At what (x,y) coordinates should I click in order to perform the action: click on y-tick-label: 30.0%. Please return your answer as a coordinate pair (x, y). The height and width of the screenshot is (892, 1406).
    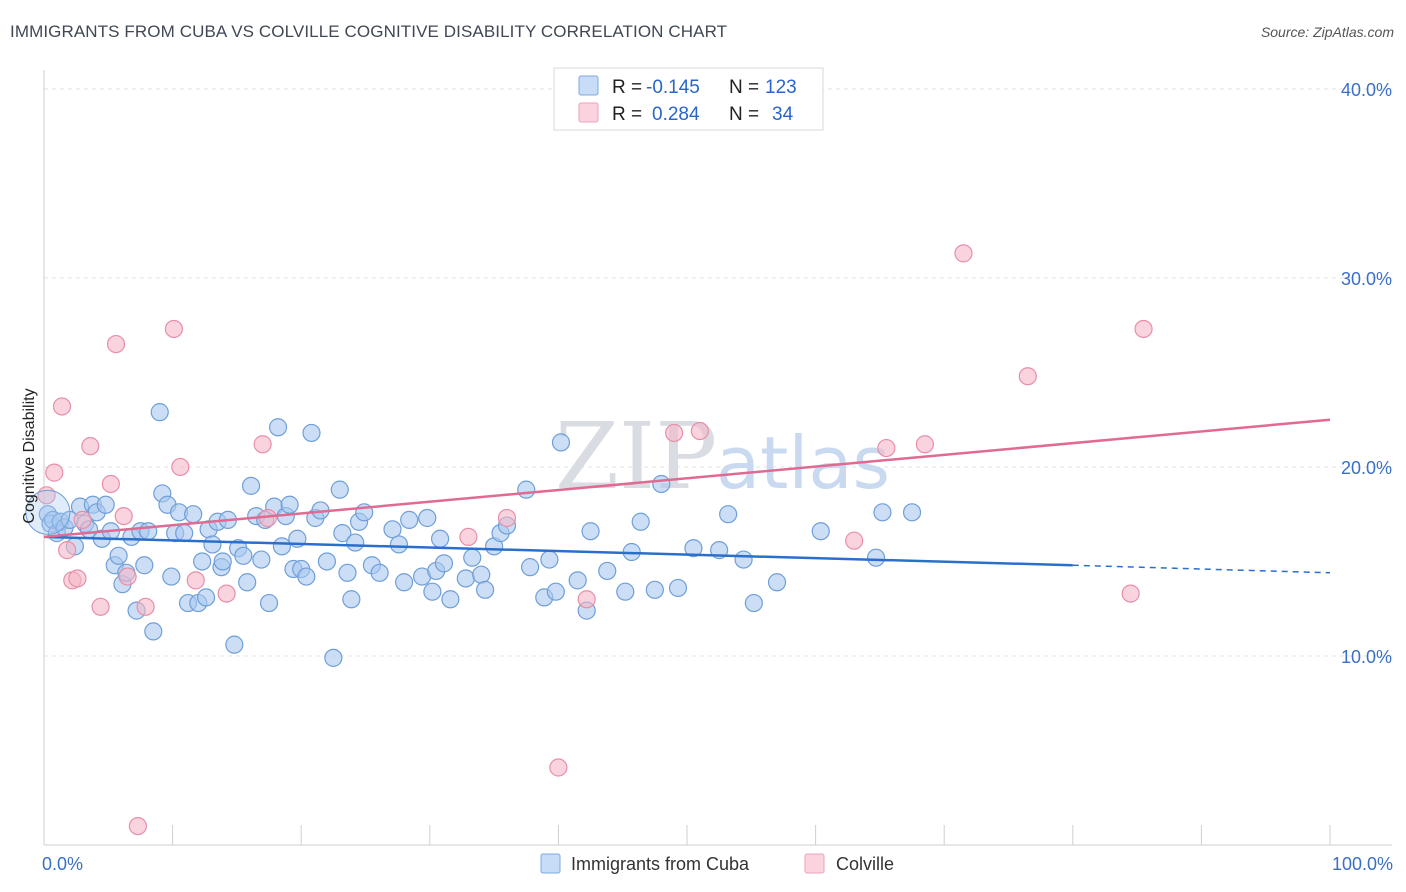
    Looking at the image, I should click on (1366, 279).